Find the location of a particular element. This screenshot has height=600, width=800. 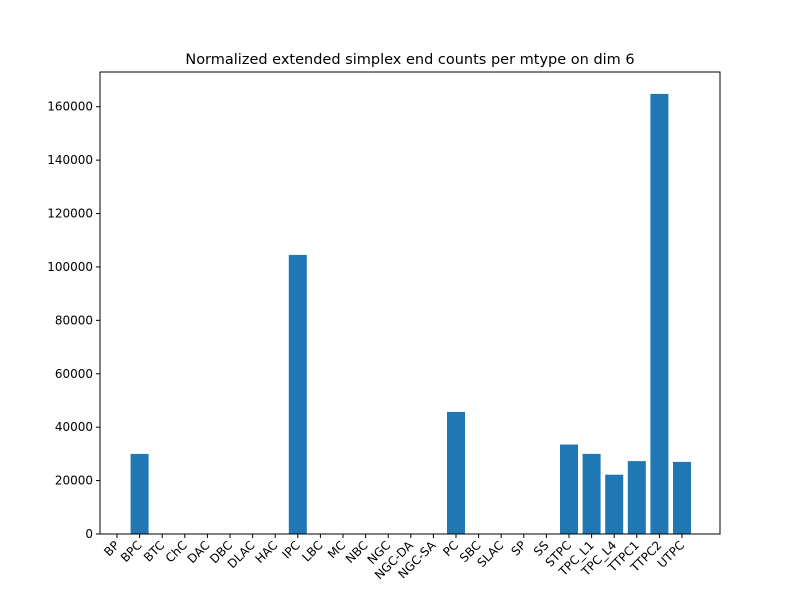

bar-ipc is located at coordinates (297, 394).